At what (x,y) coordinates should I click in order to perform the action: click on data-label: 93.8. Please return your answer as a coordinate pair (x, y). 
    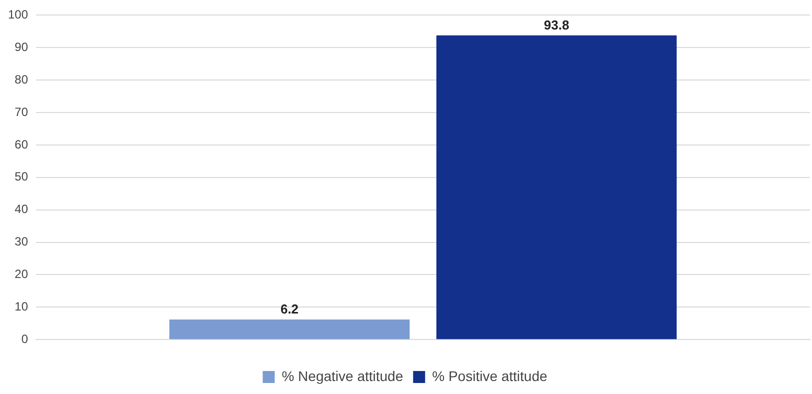
    Looking at the image, I should click on (557, 24).